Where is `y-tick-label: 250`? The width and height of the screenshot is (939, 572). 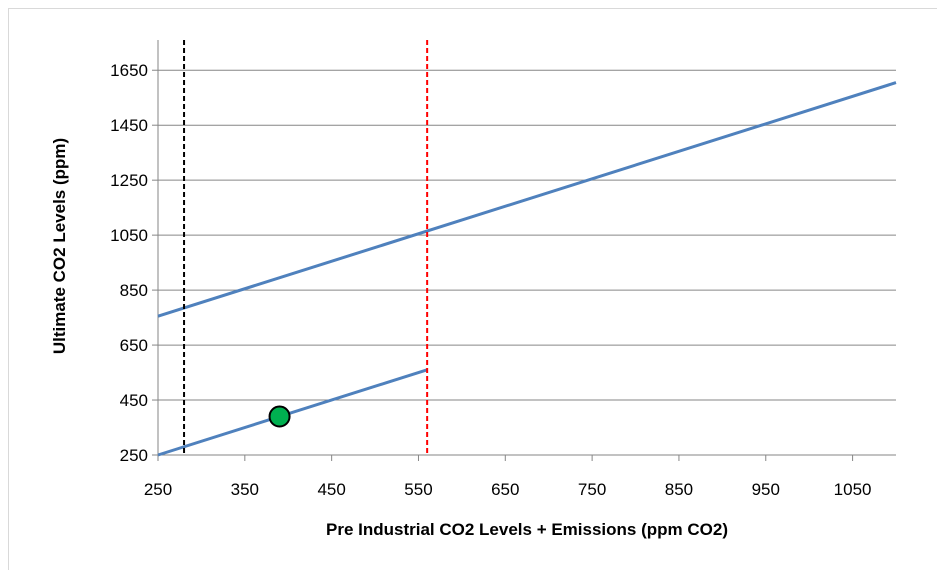 y-tick-label: 250 is located at coordinates (134, 455).